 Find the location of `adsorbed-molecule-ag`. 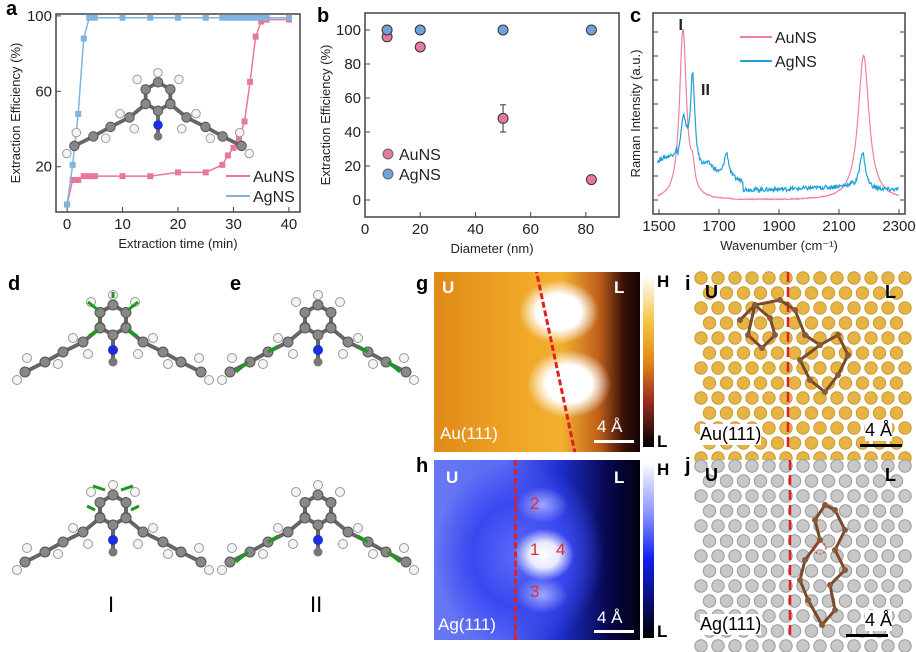

adsorbed-molecule-ag is located at coordinates (822, 565).